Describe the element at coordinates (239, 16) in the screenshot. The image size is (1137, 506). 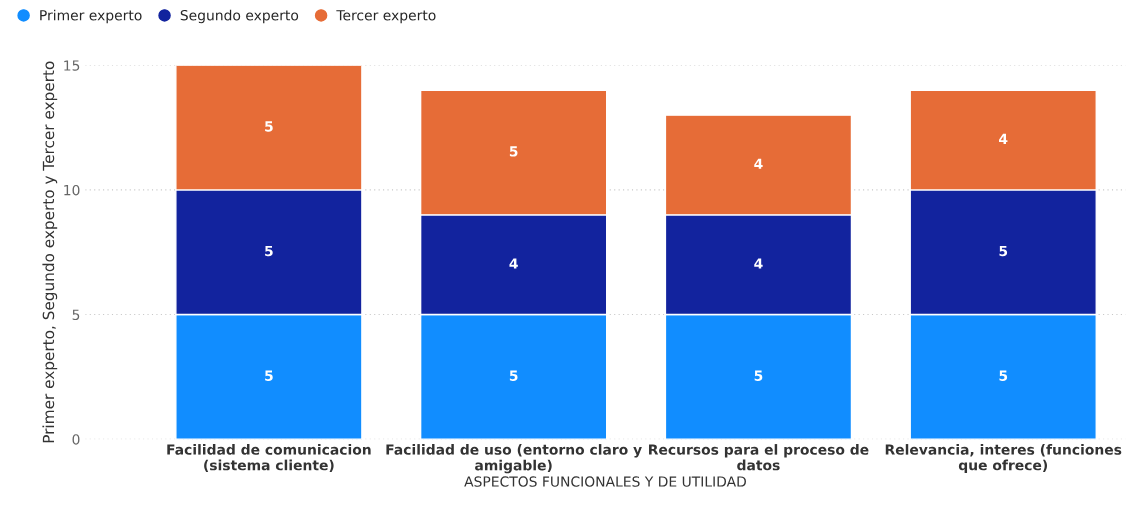
I see `legend-label: Segundo experto` at that location.